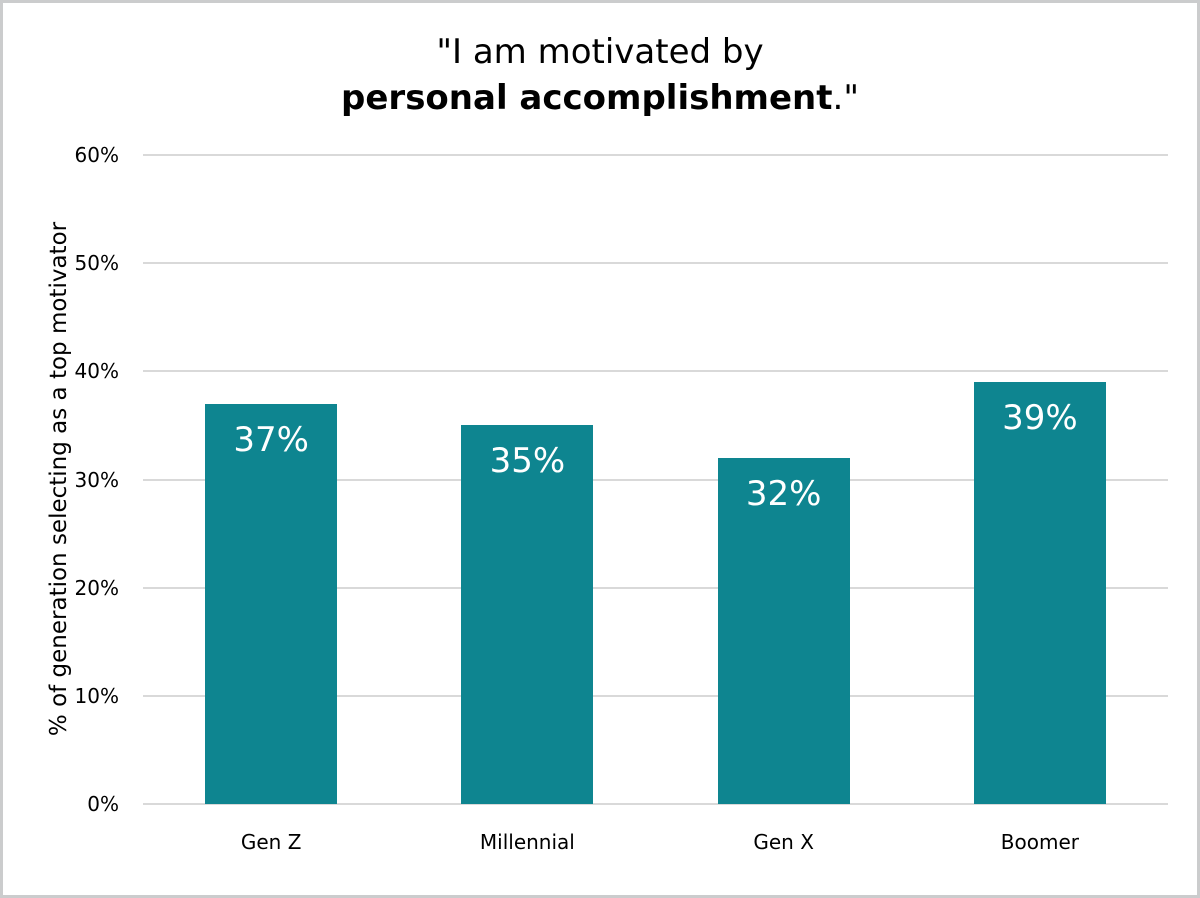 This screenshot has height=898, width=1200. I want to click on y-tick-label-10%: 10%, so click(96, 695).